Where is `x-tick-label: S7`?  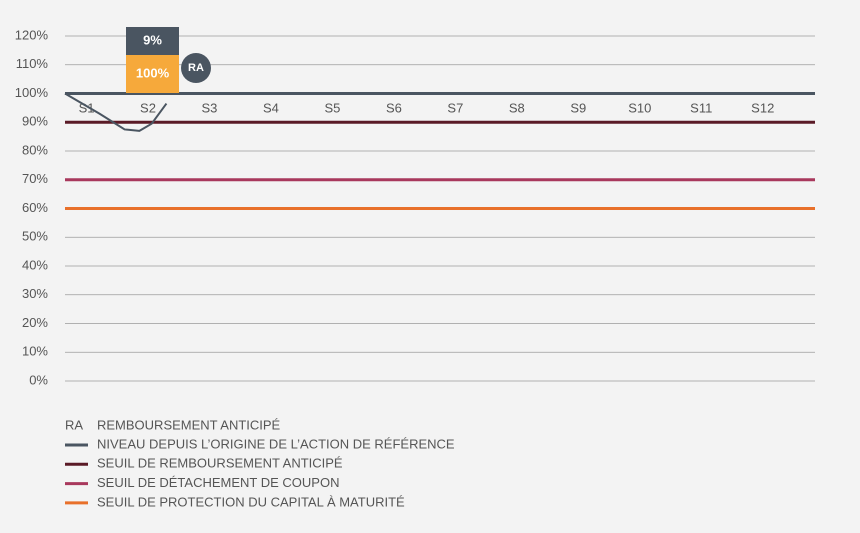 x-tick-label: S7 is located at coordinates (455, 107).